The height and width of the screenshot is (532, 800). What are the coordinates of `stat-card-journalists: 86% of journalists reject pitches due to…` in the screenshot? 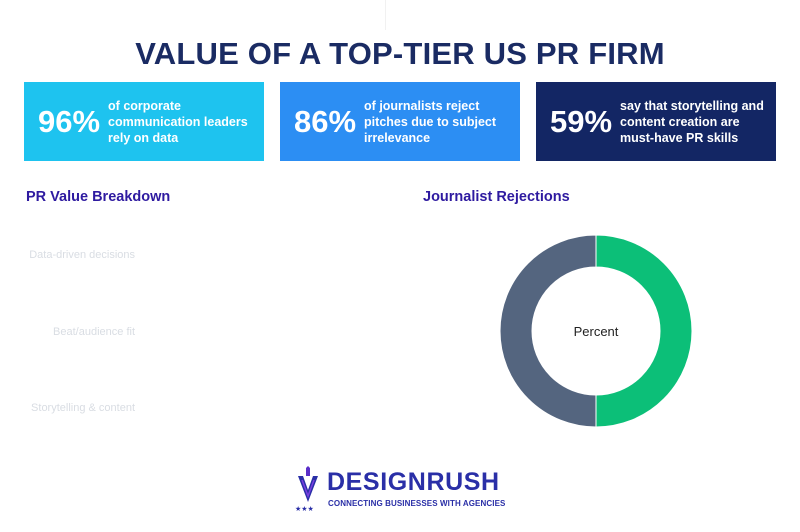 It's located at (400, 121).